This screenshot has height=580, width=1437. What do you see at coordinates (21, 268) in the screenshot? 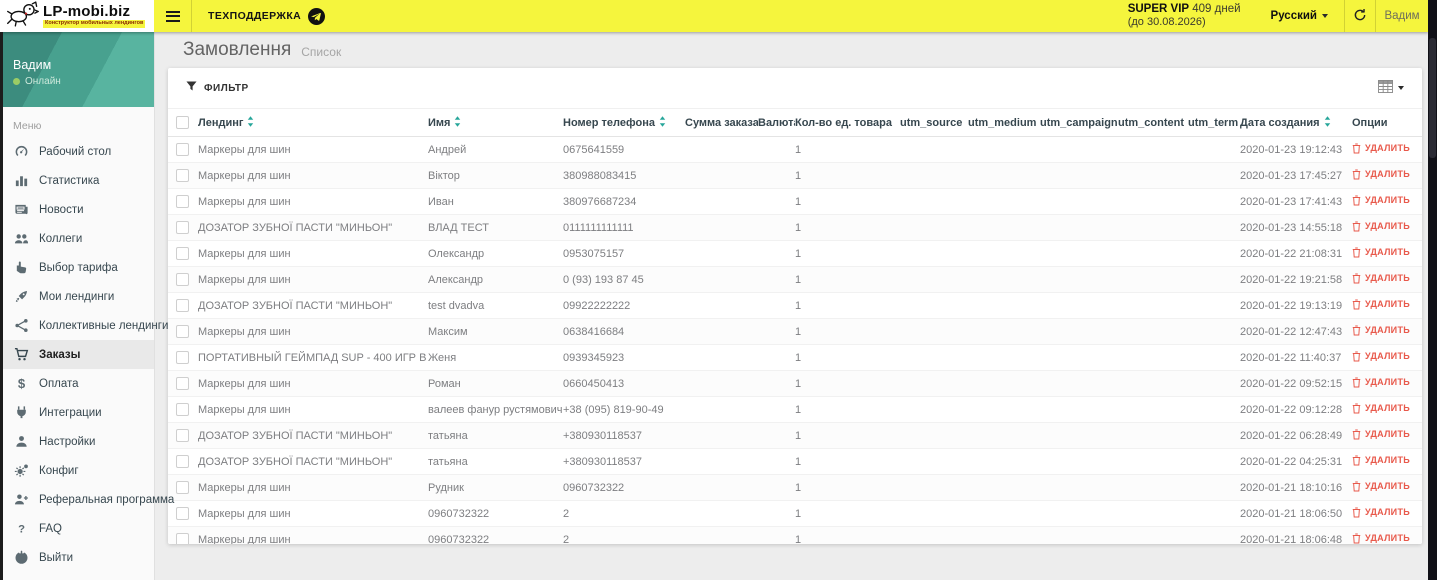
I see `tariff-icon` at bounding box center [21, 268].